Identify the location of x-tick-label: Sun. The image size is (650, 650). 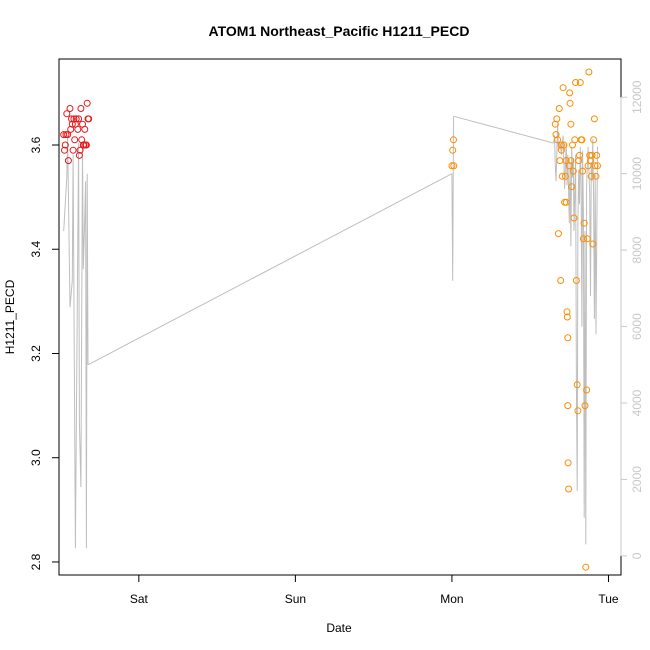
(295, 599).